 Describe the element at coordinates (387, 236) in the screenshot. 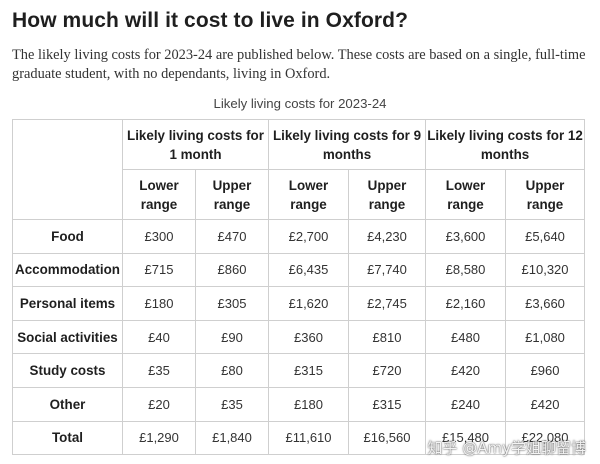

I see `table-cell: £4,230` at that location.